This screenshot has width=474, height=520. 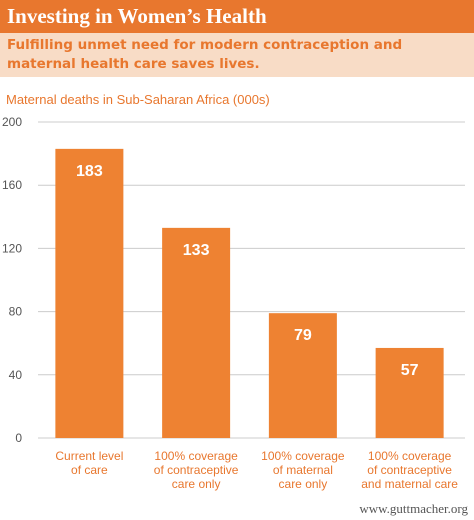 I want to click on category-label-2: 100% coverage of maternal care only, so click(x=303, y=470).